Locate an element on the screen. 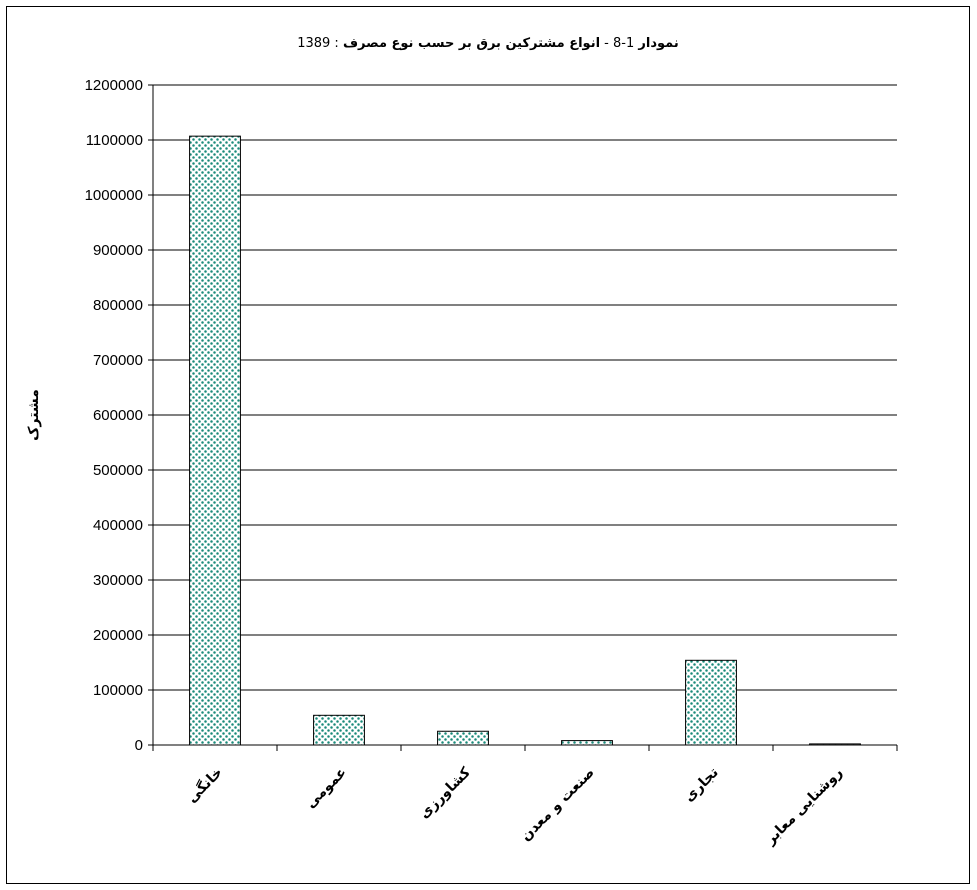 This screenshot has height=890, width=977. x-tick-label: صنعت و معدن is located at coordinates (558, 805).